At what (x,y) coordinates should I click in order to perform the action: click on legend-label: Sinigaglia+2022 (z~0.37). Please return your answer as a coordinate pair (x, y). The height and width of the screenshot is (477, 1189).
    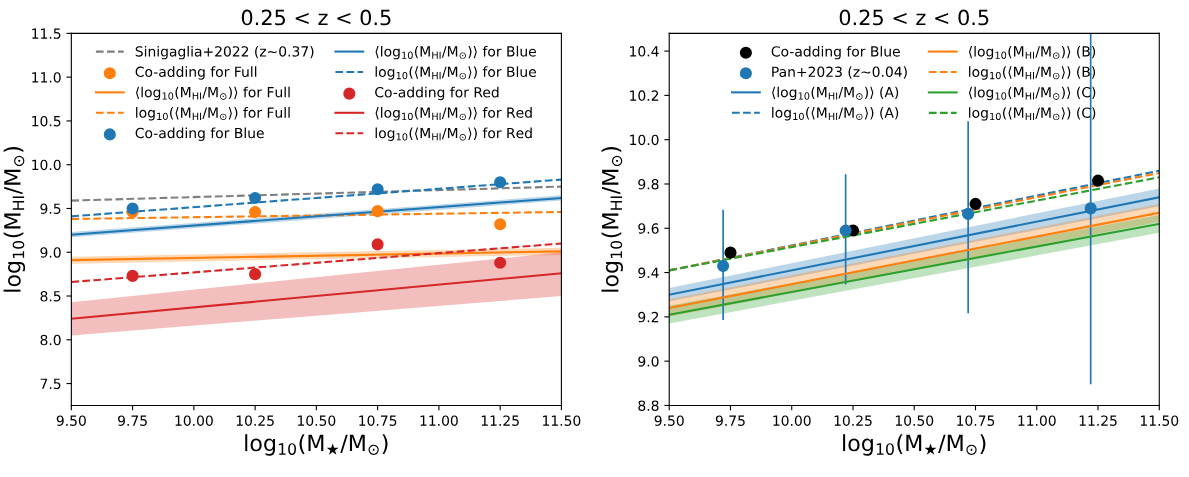
    Looking at the image, I should click on (224, 52).